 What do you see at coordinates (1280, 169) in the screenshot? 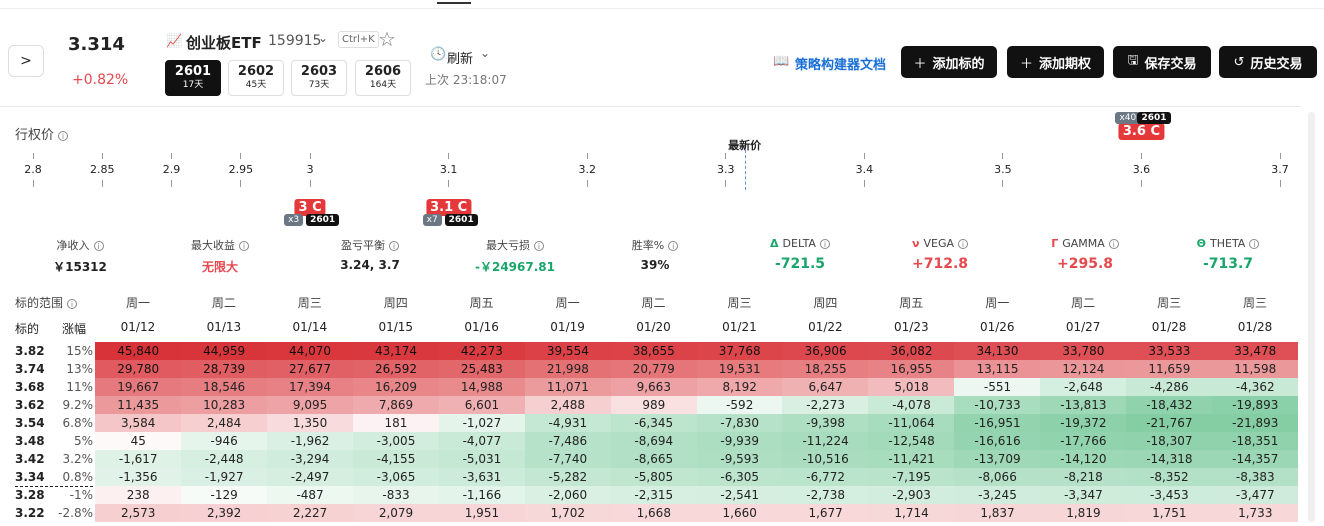
I see `strike-tick-label: 3.7` at bounding box center [1280, 169].